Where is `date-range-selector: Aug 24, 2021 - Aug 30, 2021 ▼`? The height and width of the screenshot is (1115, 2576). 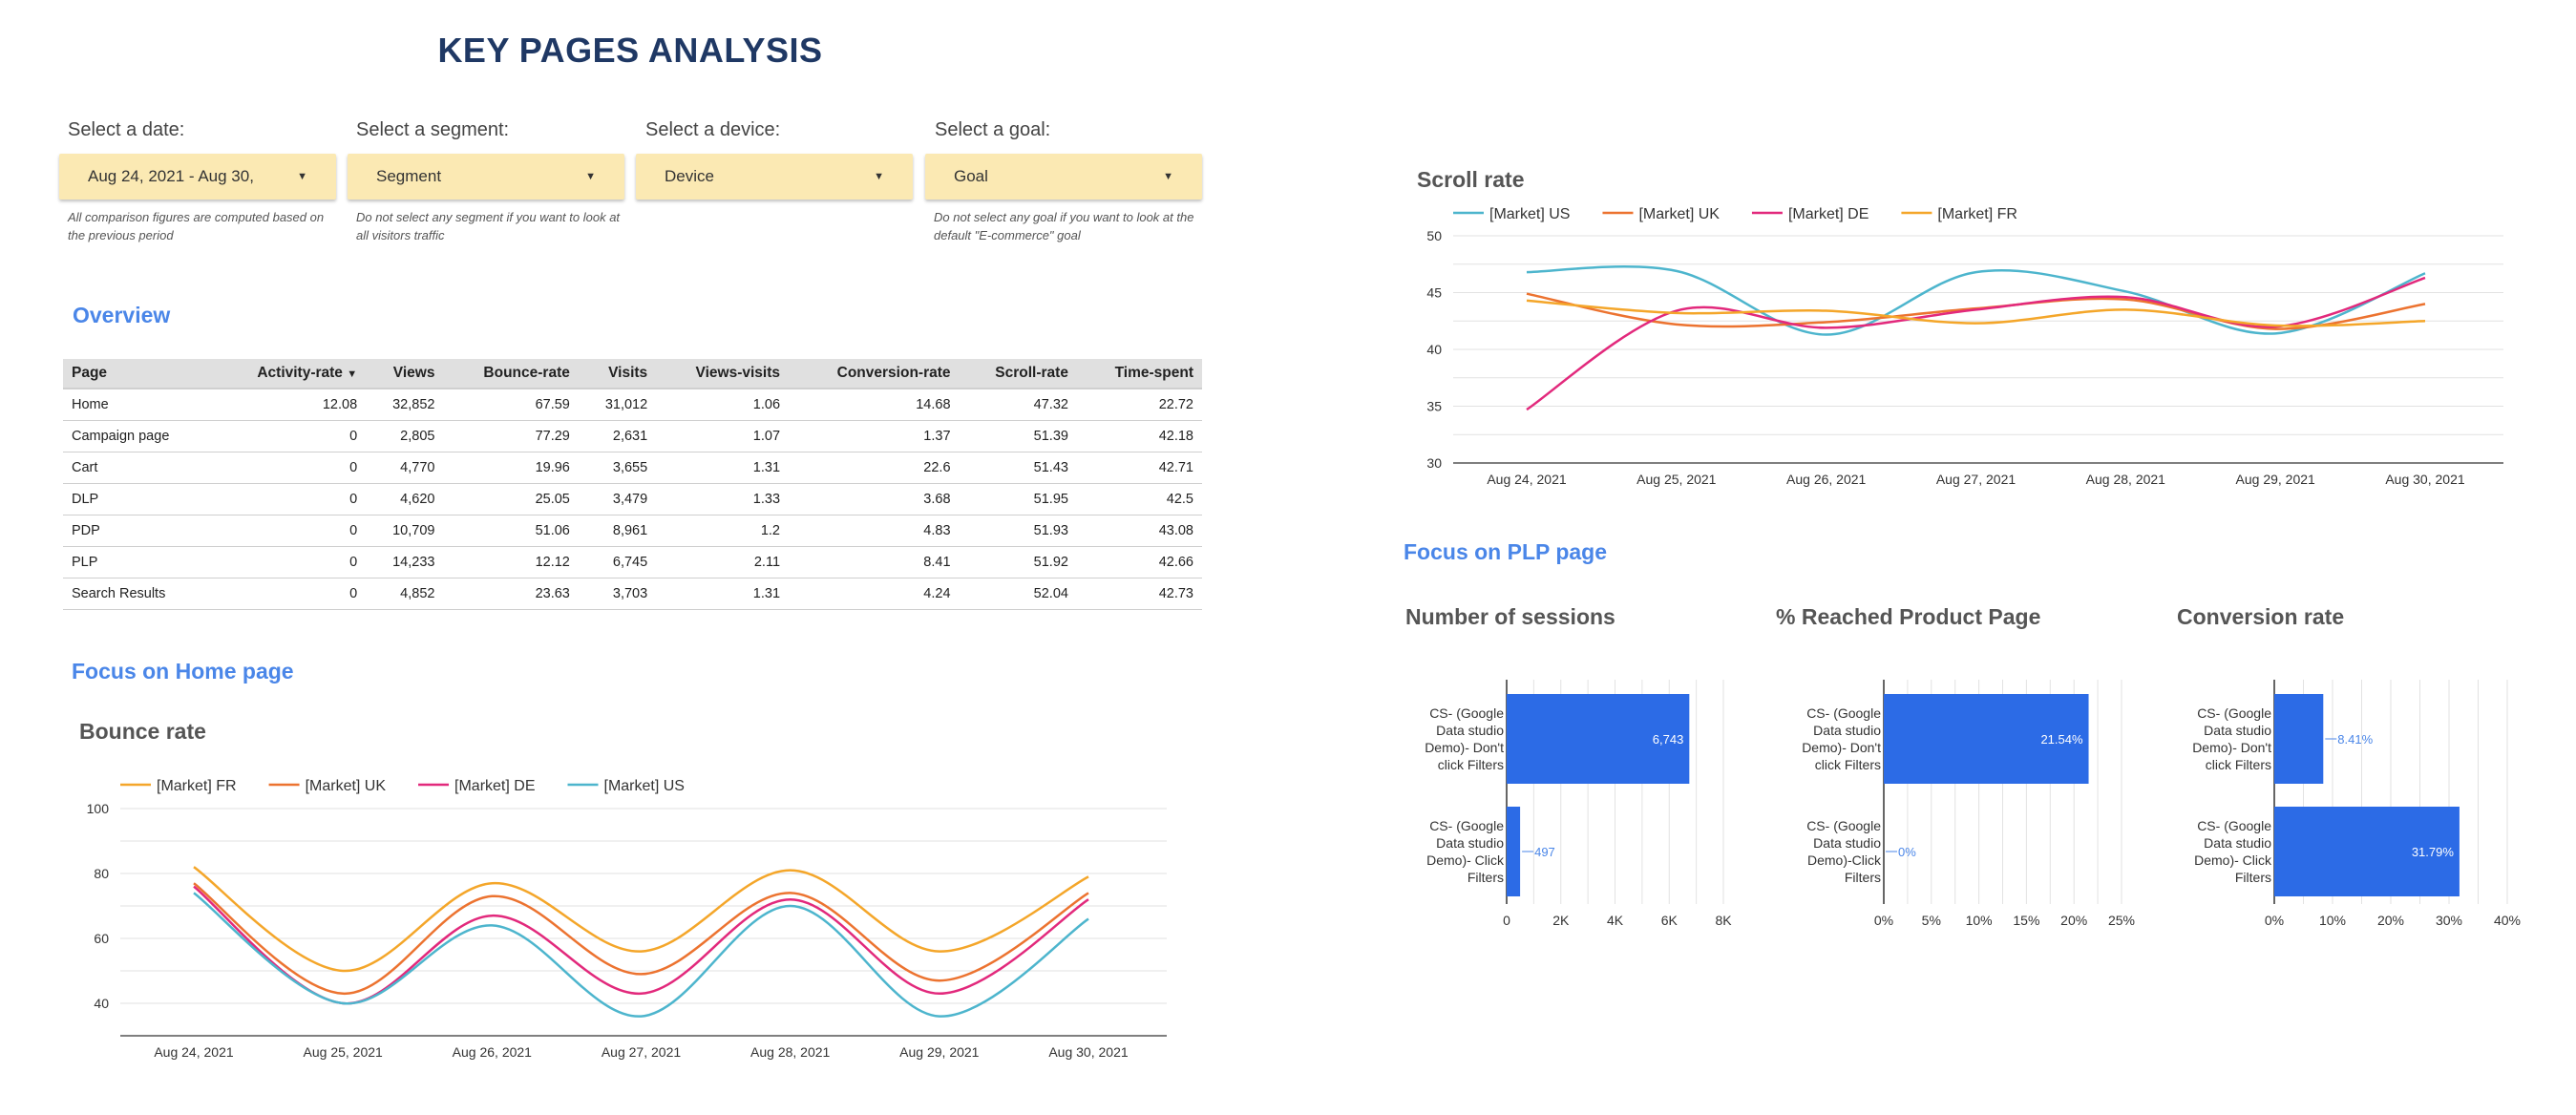 date-range-selector: Aug 24, 2021 - Aug 30, 2021 ▼ is located at coordinates (197, 177).